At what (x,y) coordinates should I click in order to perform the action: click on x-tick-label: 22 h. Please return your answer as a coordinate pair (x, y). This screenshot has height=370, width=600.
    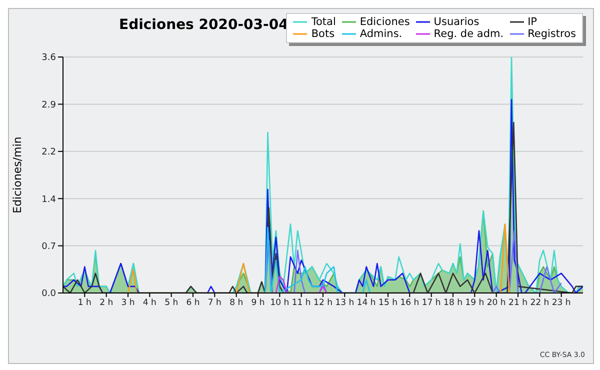
    Looking at the image, I should click on (540, 303).